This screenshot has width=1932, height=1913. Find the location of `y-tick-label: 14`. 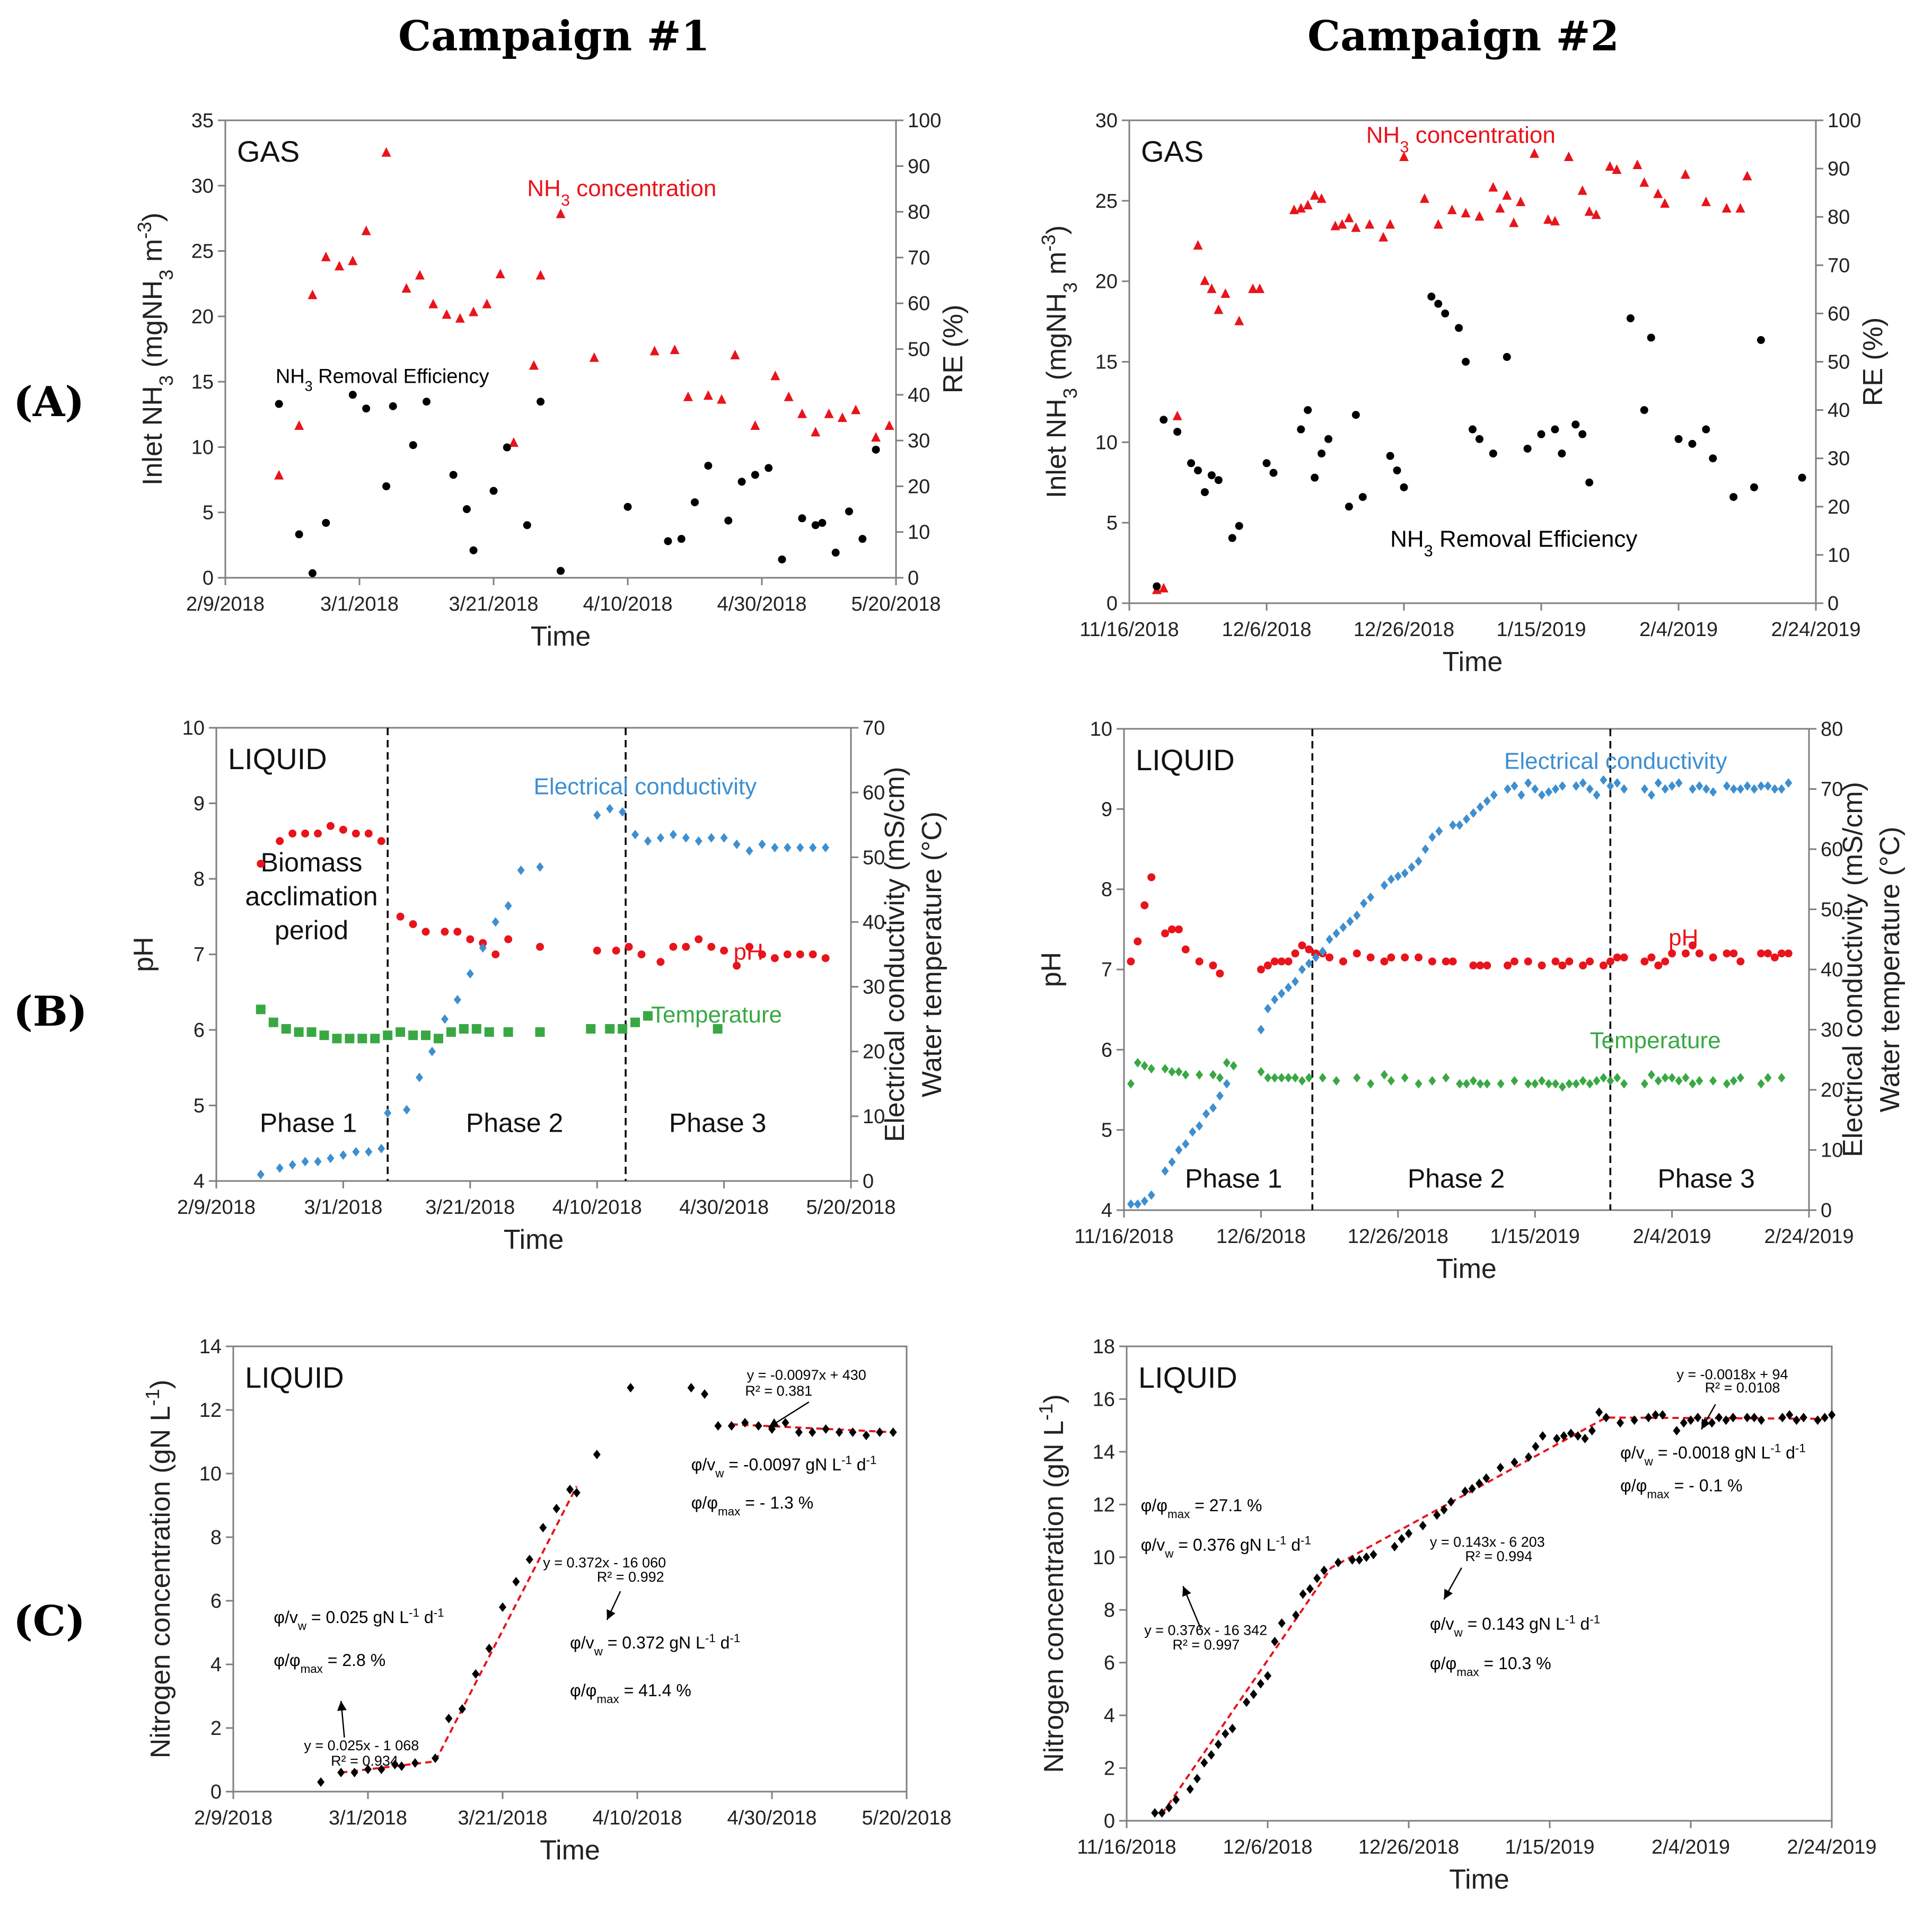

y-tick-label: 14 is located at coordinates (210, 1347).